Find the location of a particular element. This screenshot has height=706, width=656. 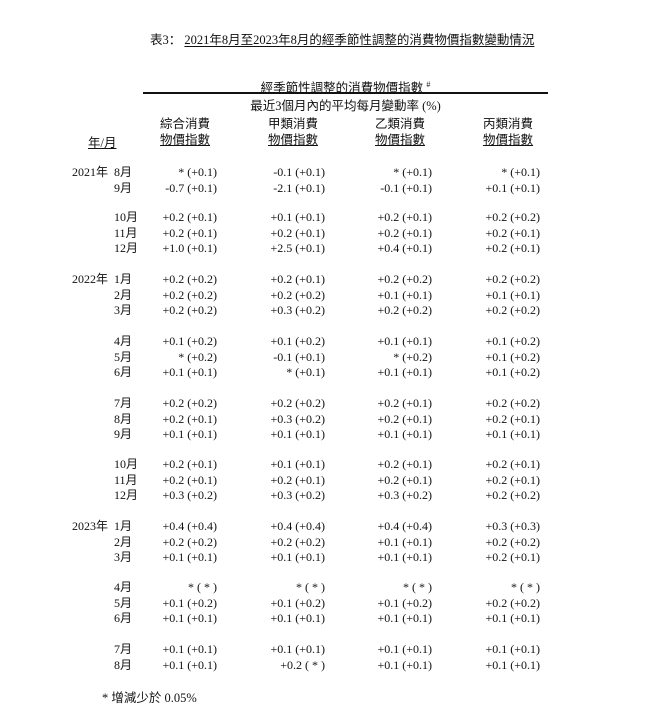

column-header-line1: 綜合消費 is located at coordinates (184, 124).